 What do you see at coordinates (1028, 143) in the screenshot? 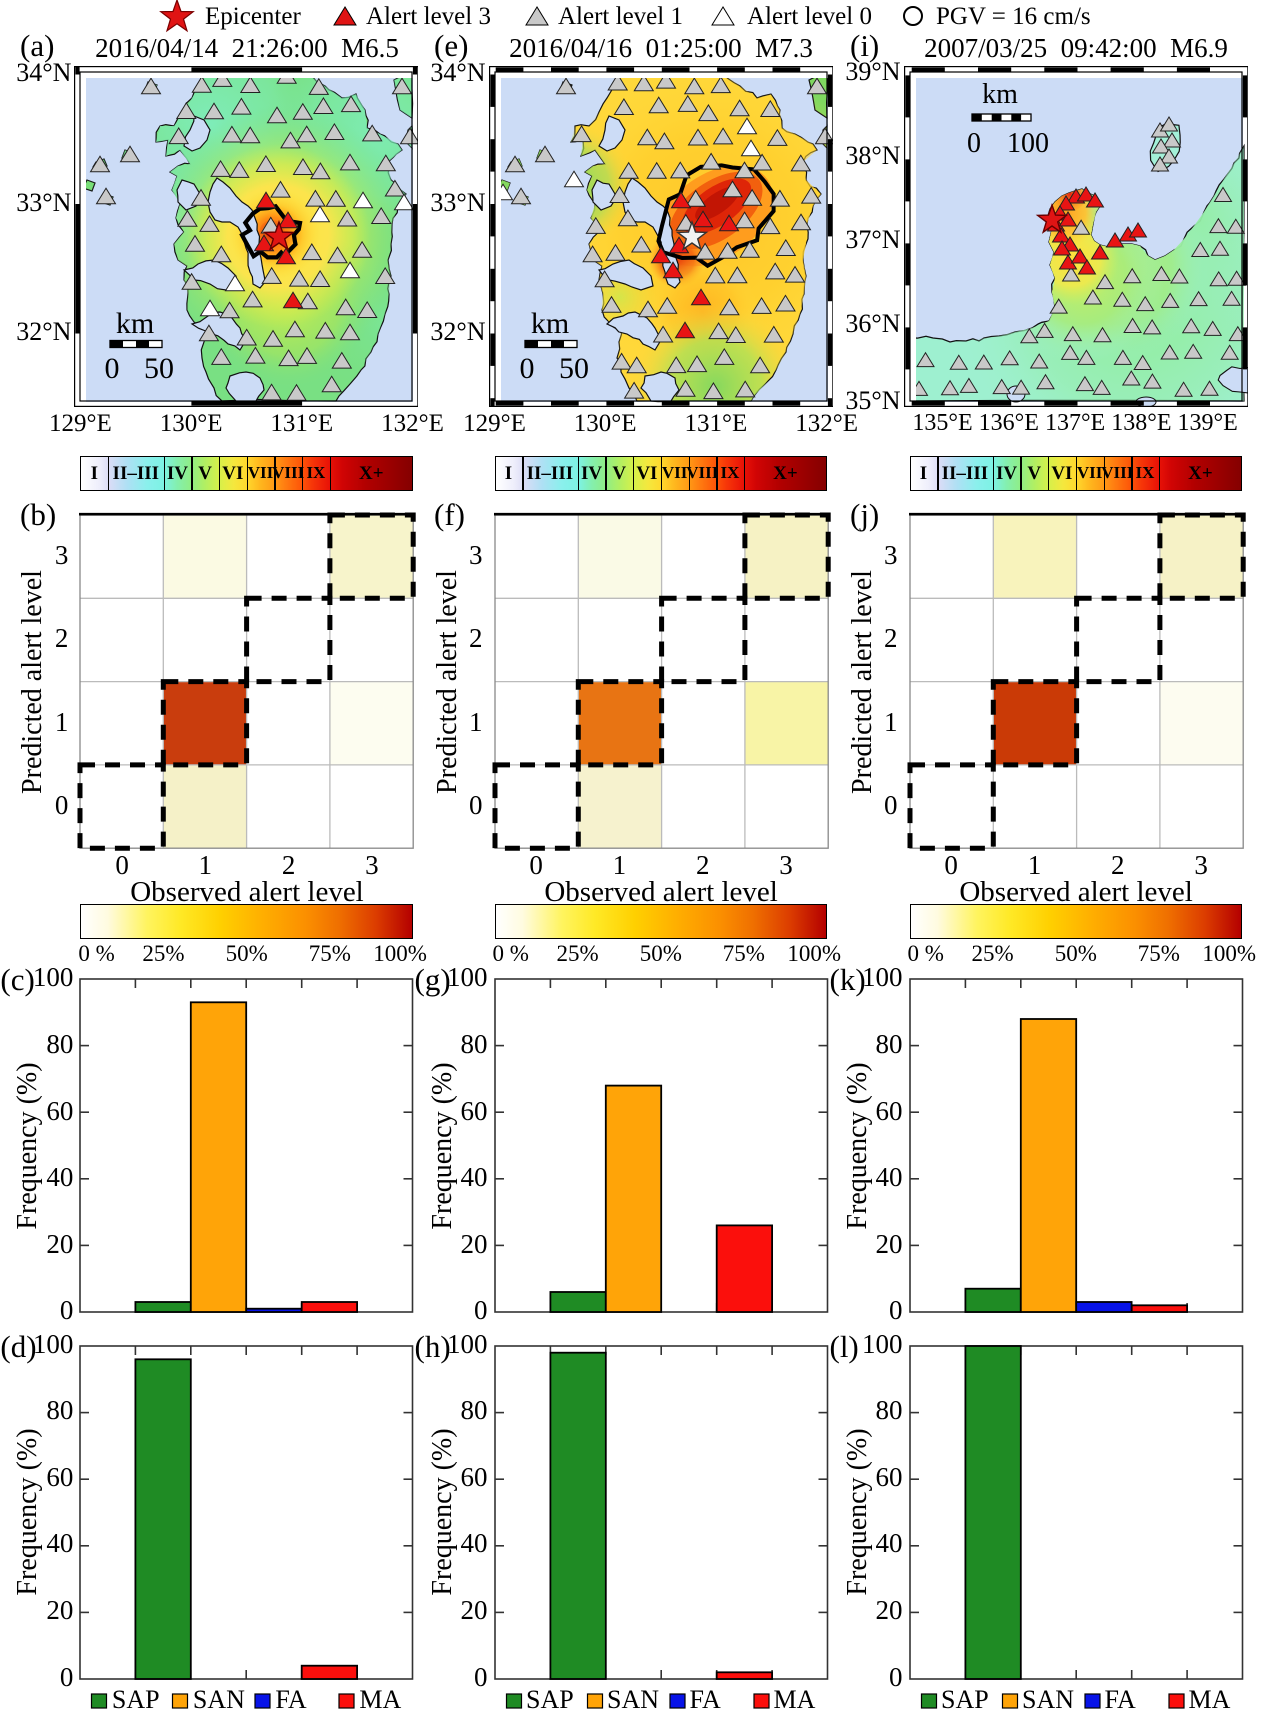
I see `svg-text: 100` at bounding box center [1028, 143].